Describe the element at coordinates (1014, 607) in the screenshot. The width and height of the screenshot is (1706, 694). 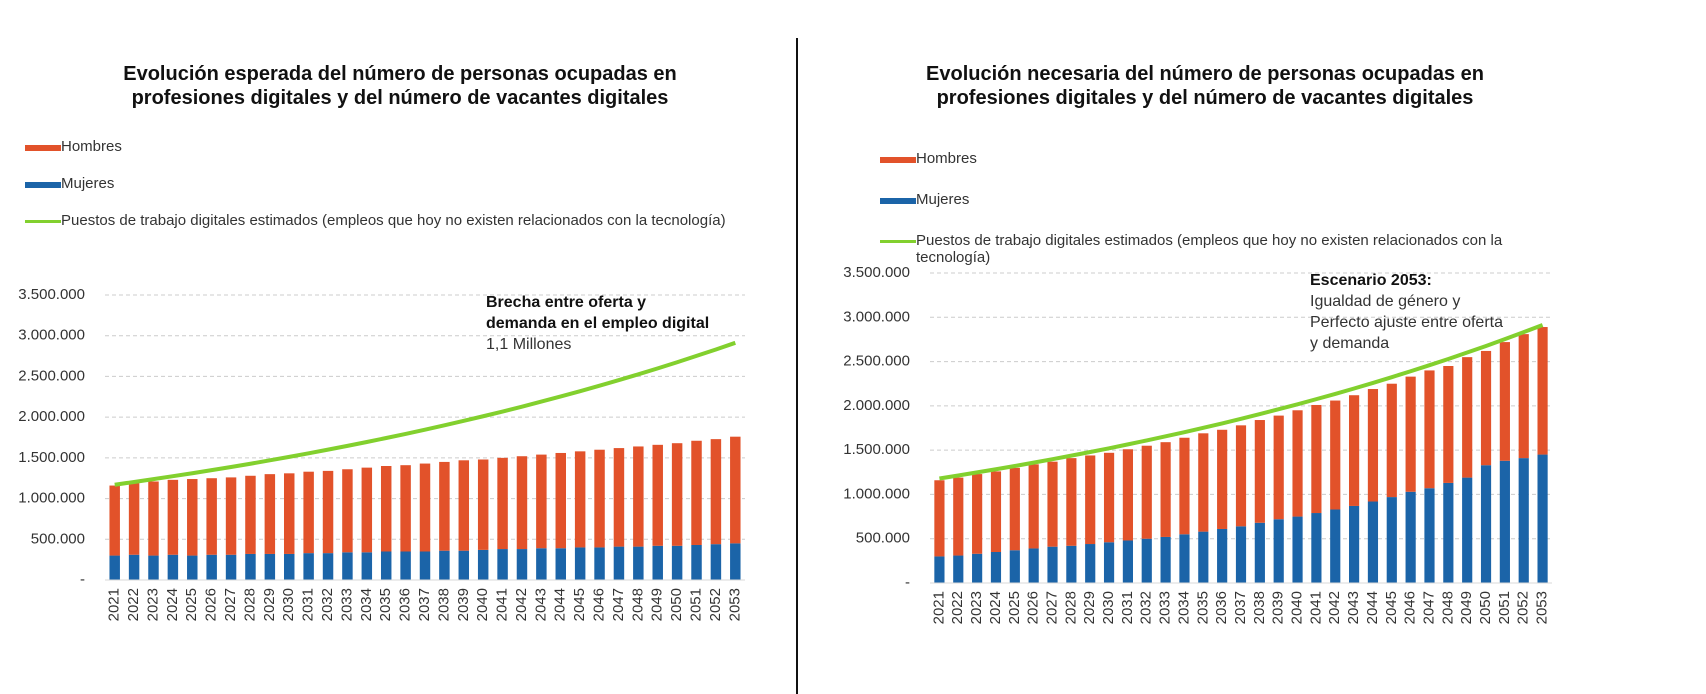
I see `x-tick-label: 2025` at that location.